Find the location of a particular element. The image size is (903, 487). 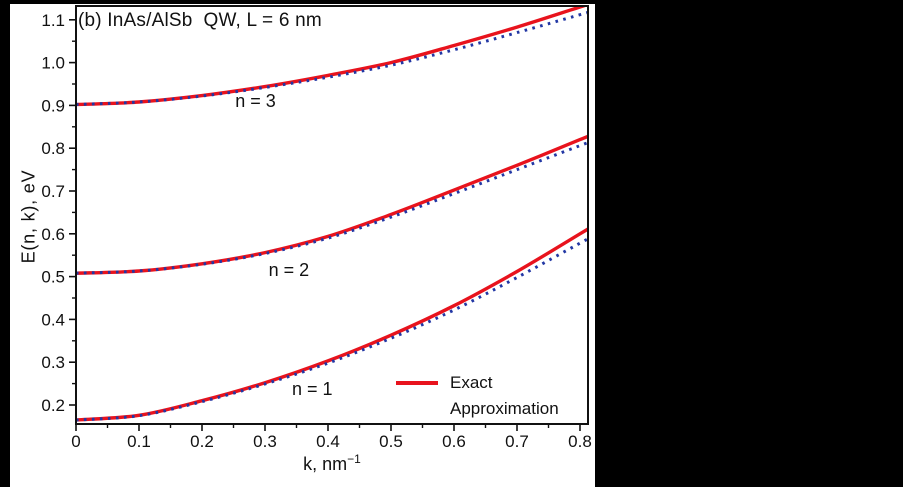

y-tick-label: 0.7 is located at coordinates (53, 191).